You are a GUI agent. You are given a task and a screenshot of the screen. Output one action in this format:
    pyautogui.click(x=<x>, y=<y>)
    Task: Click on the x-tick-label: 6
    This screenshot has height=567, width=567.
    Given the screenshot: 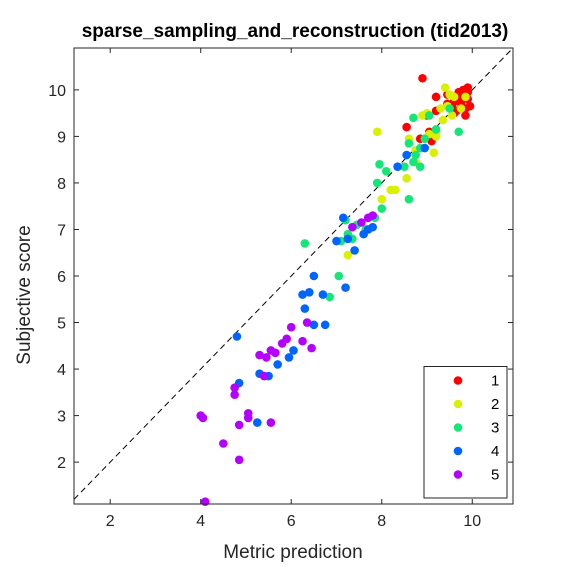 What is the action you would take?
    pyautogui.click(x=291, y=521)
    